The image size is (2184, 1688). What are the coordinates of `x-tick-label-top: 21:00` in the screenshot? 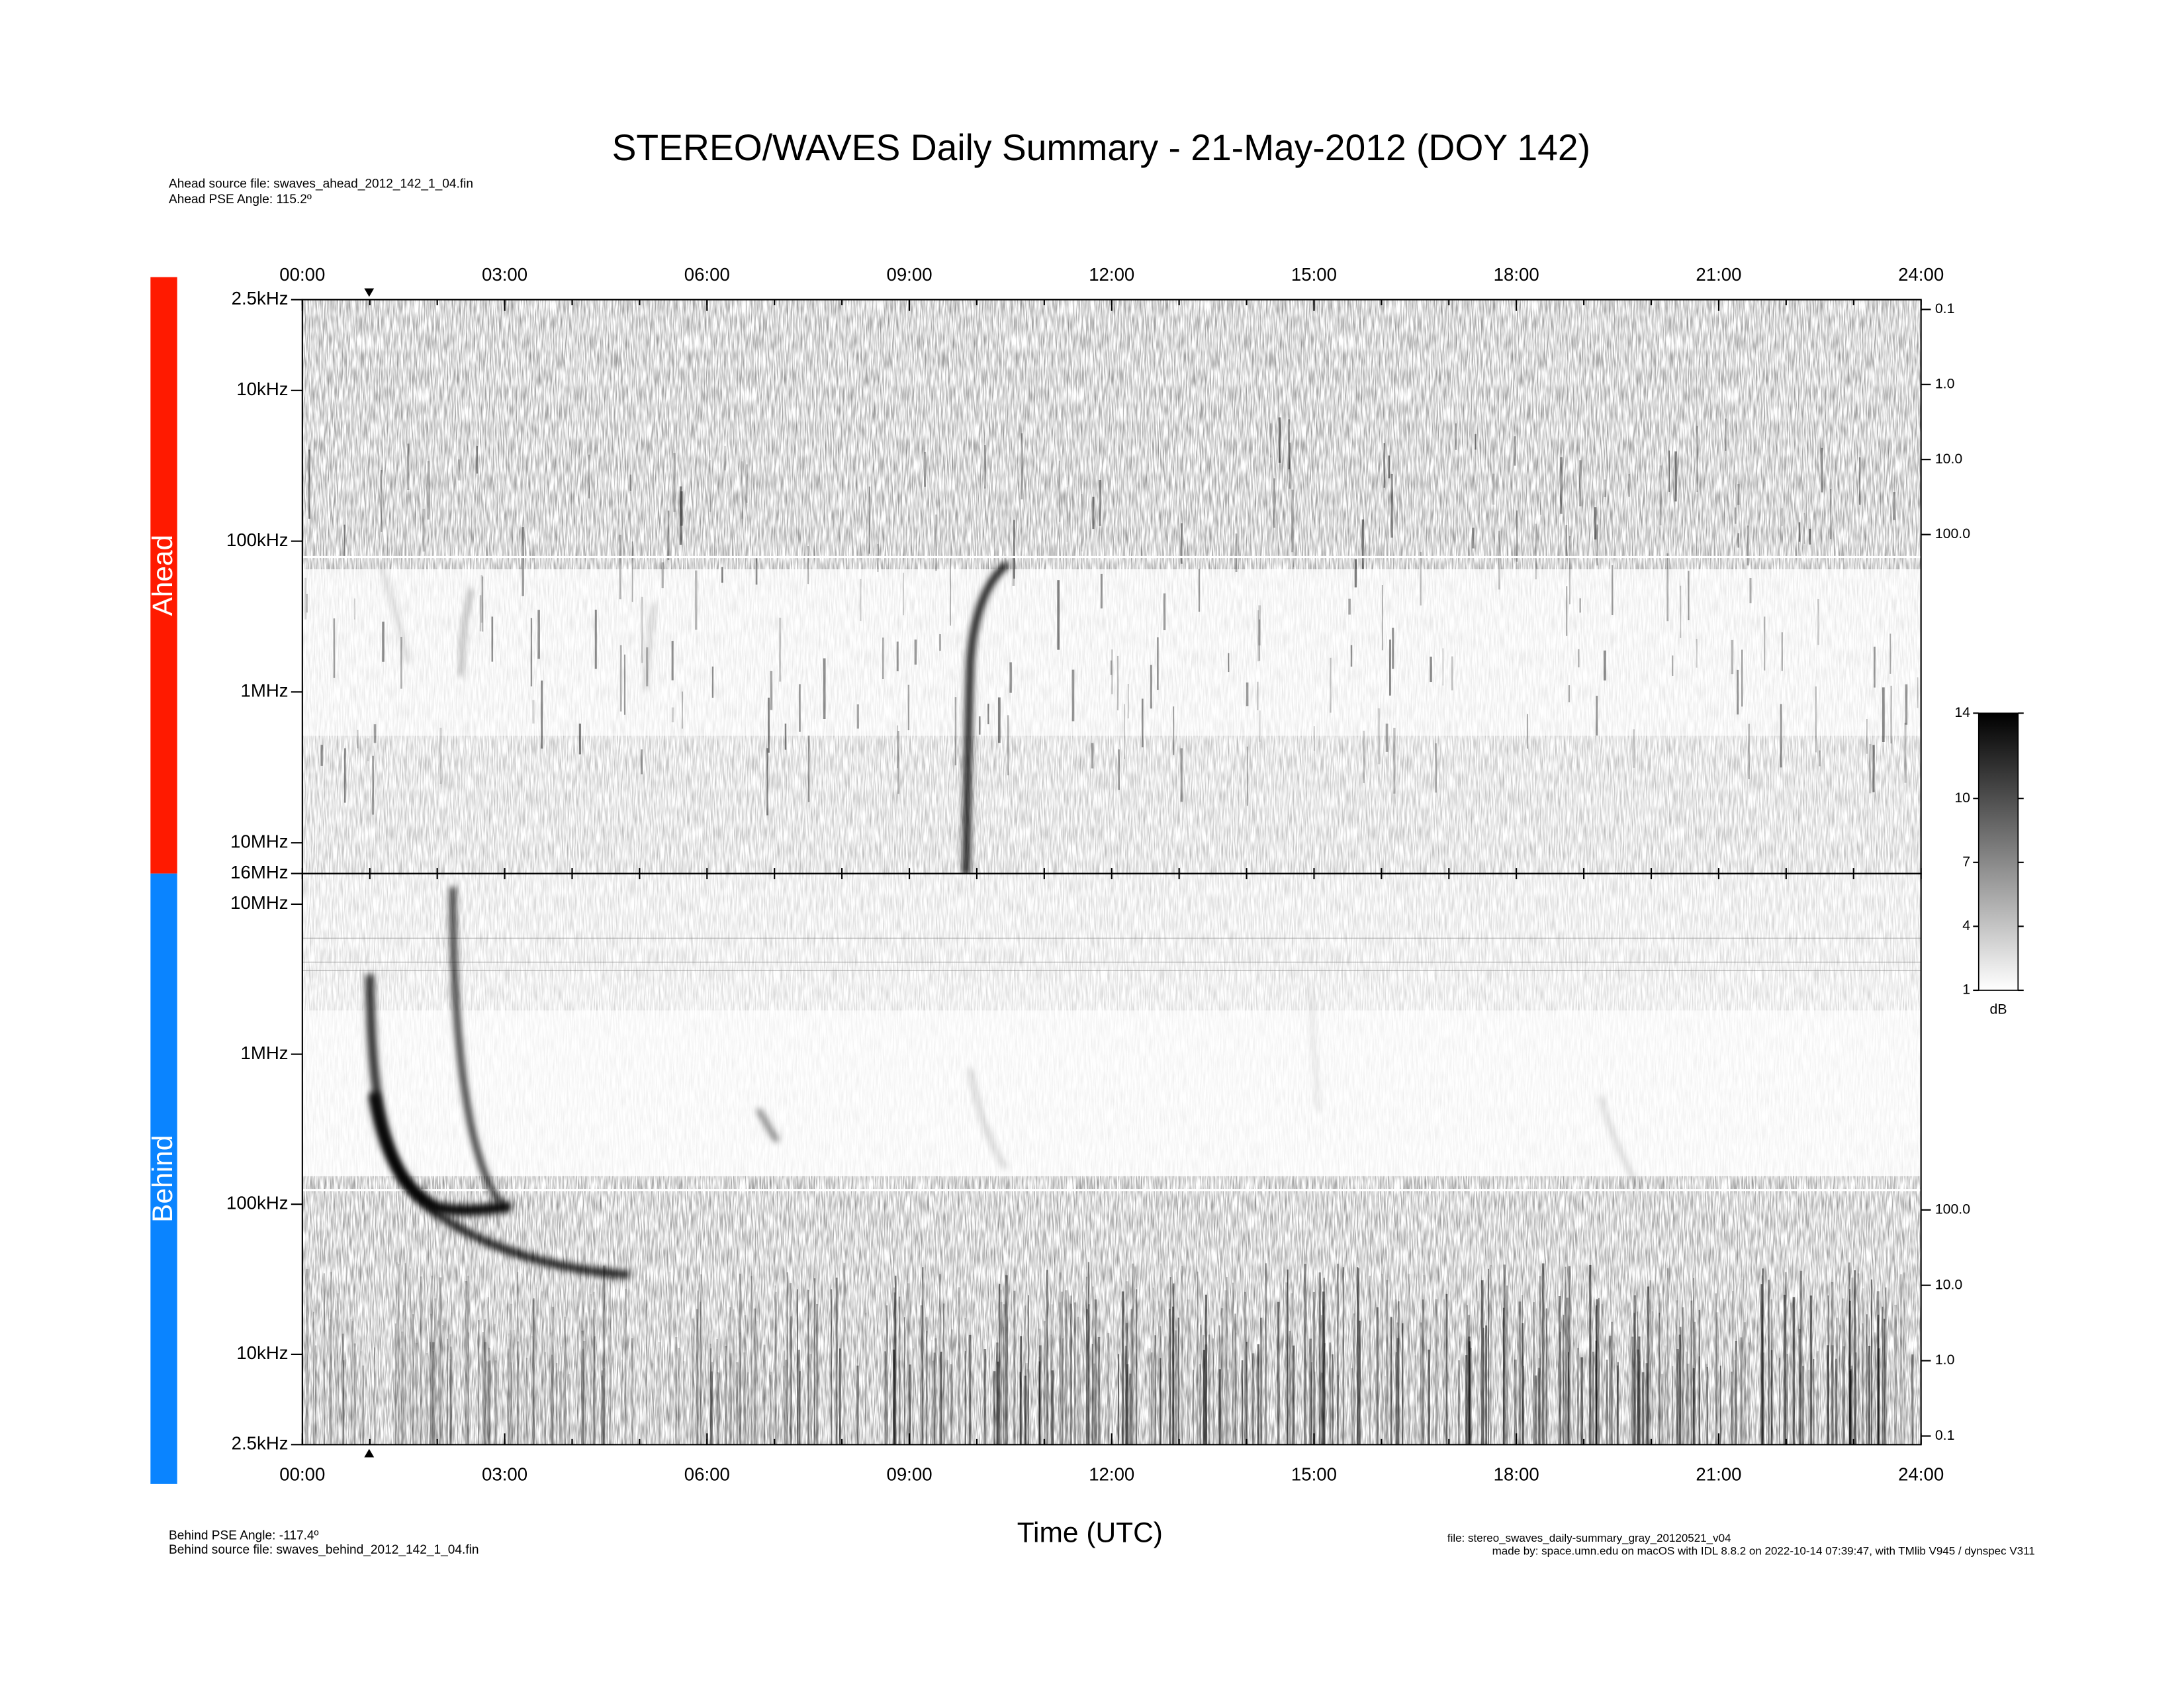 It's located at (1718, 274).